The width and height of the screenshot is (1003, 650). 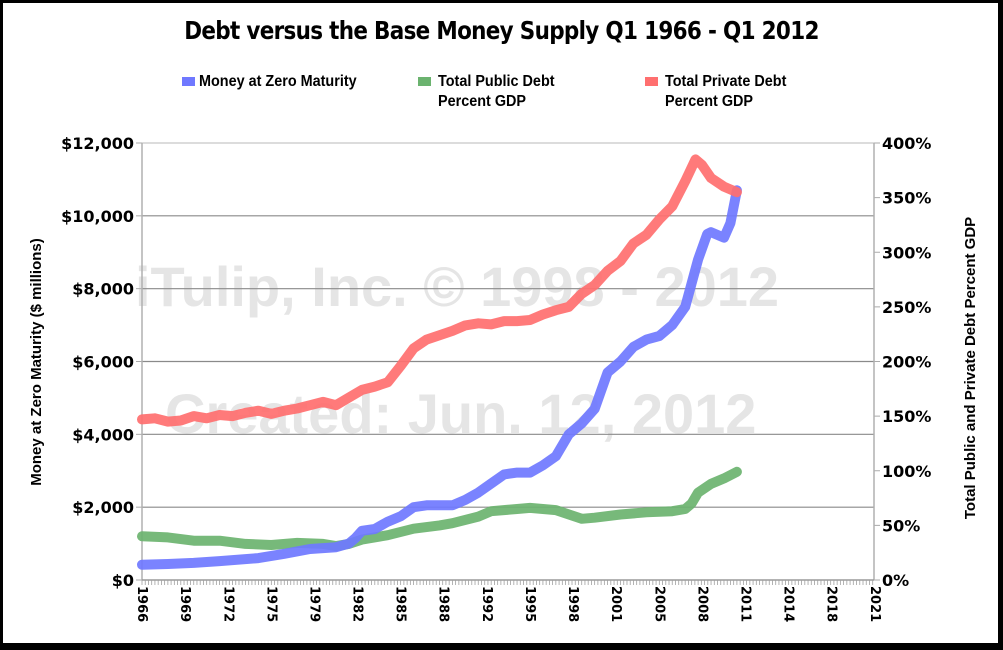 What do you see at coordinates (651, 81) in the screenshot?
I see `legend-swatch-private-debt` at bounding box center [651, 81].